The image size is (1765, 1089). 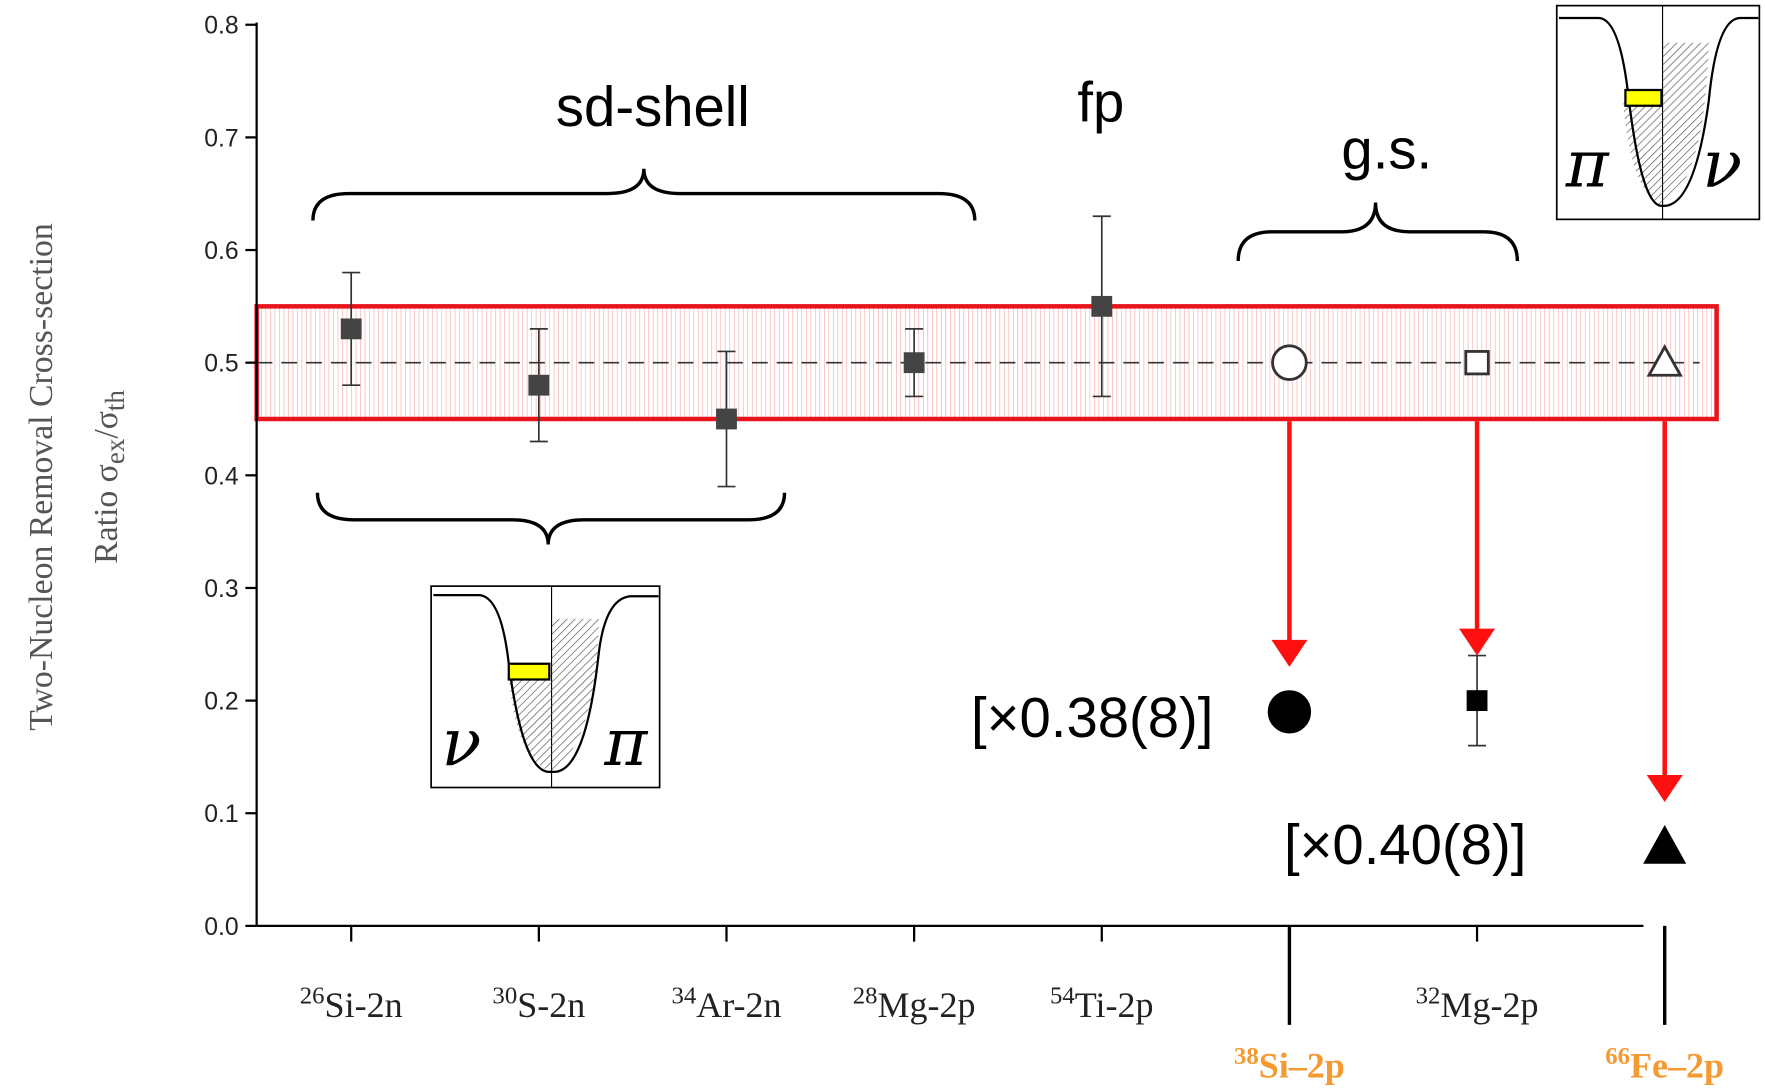 I want to click on y-tick-label: 0.0, so click(x=221, y=927).